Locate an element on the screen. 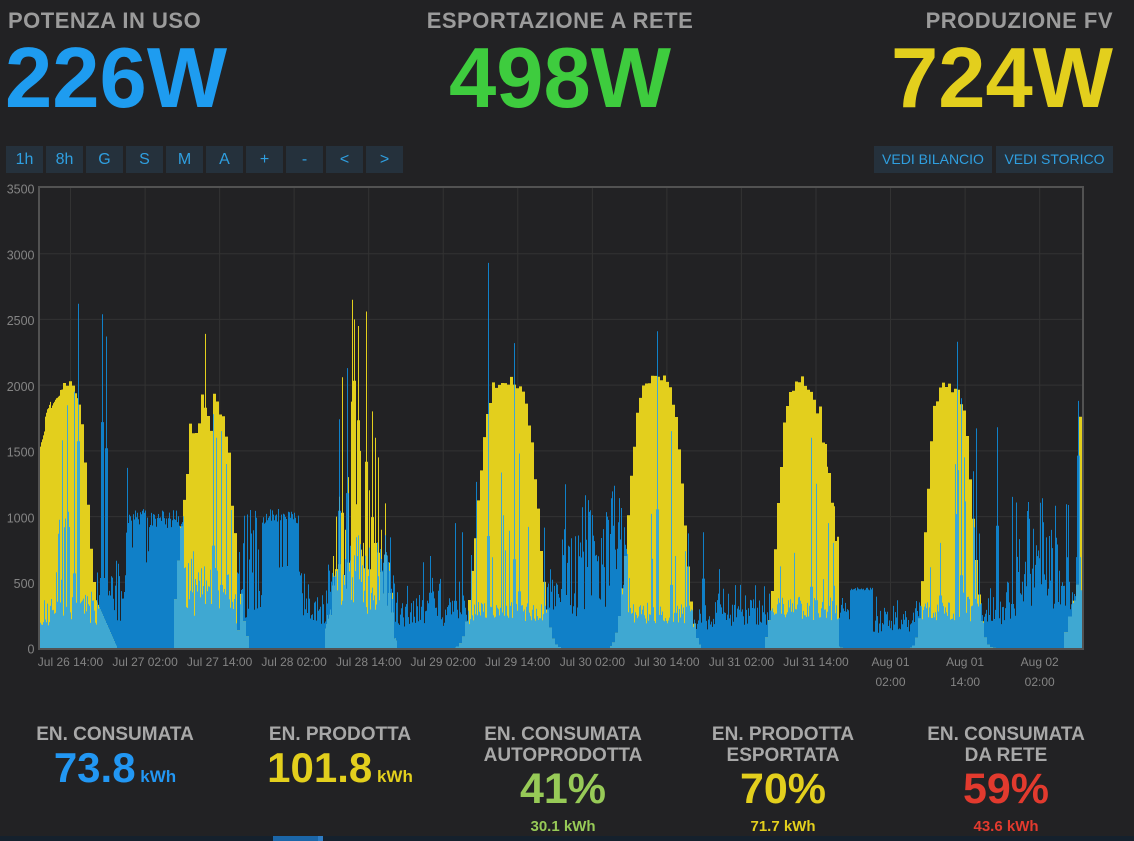 This screenshot has width=1134, height=841. svg-text: 2000 is located at coordinates (21, 387).